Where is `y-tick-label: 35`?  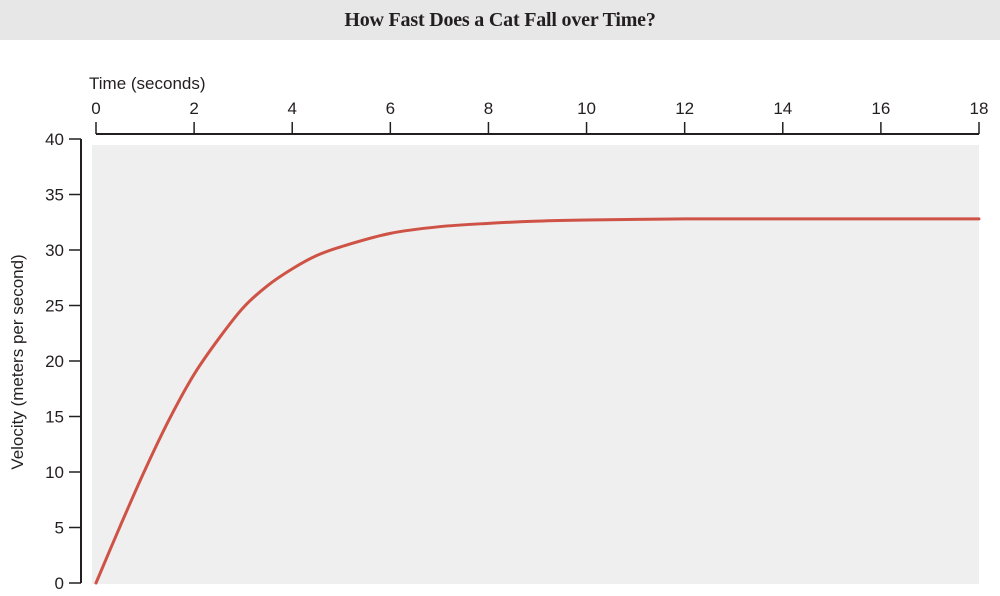
y-tick-label: 35 is located at coordinates (54, 195).